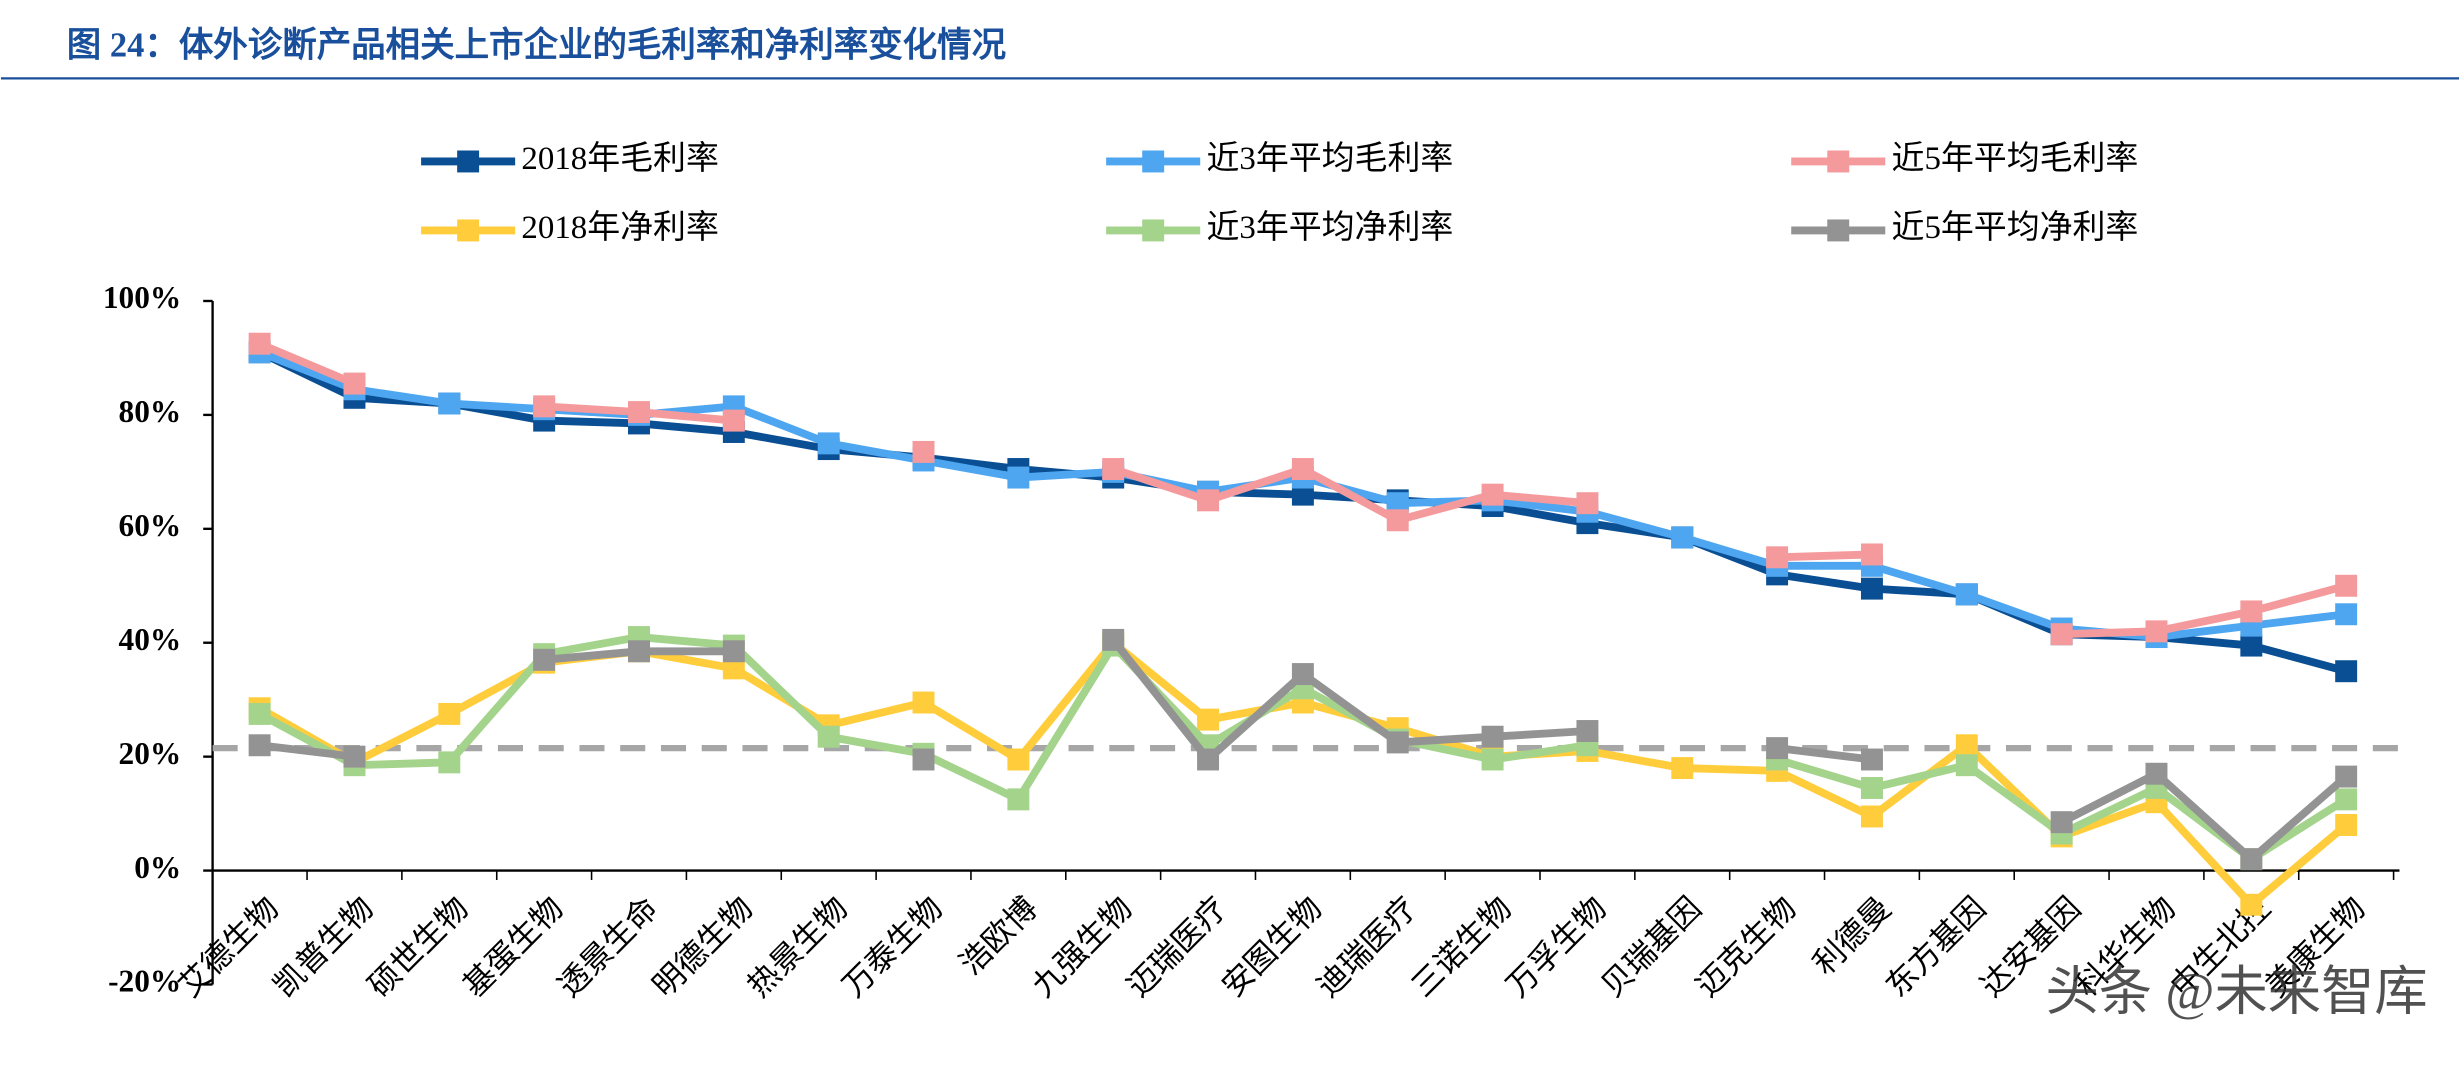 The image size is (2460, 1066). I want to click on chart-title: 图 24：体外诊断产品相关上市企业的毛利率和净利率变化情况, so click(536, 45).